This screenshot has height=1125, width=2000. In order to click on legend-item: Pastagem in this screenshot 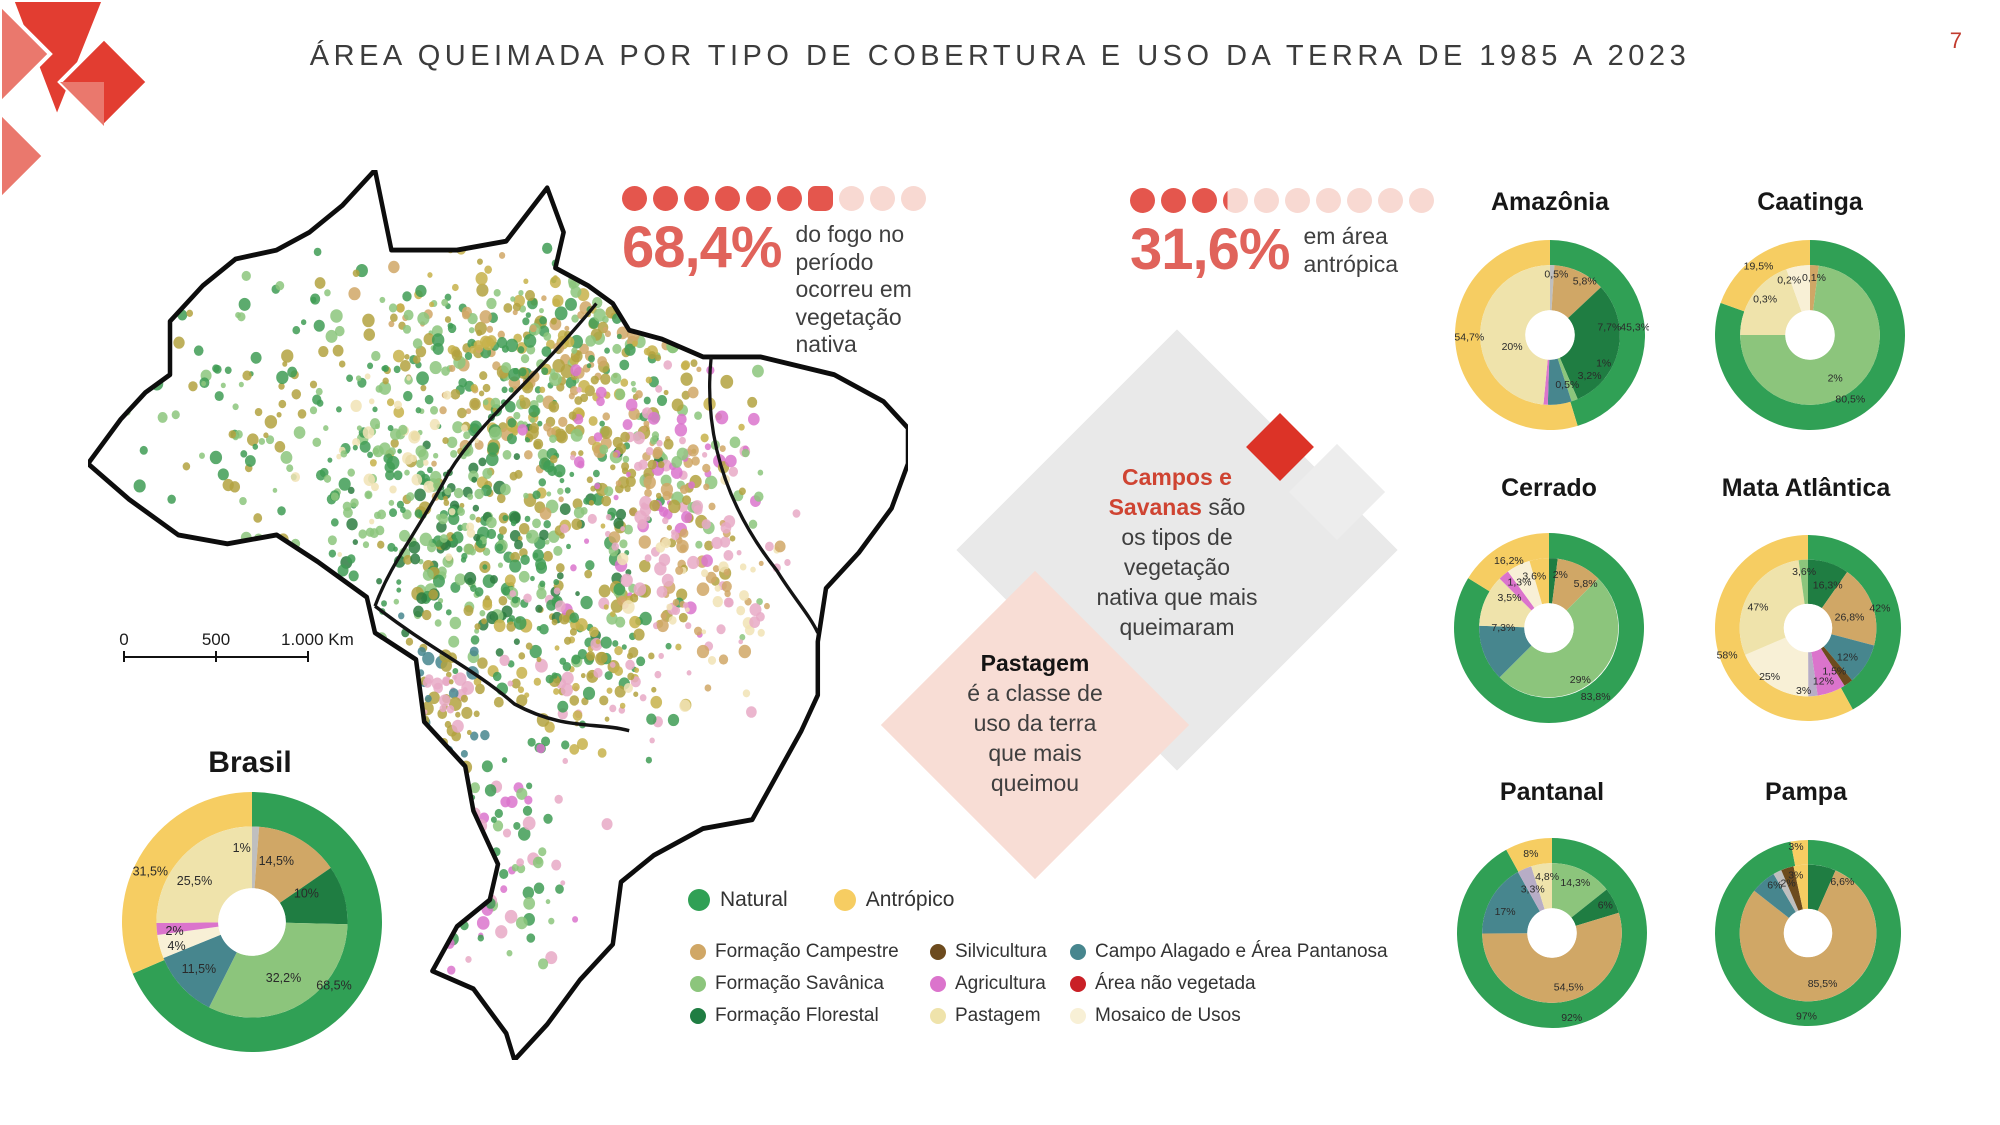, I will do `click(992, 1016)`.